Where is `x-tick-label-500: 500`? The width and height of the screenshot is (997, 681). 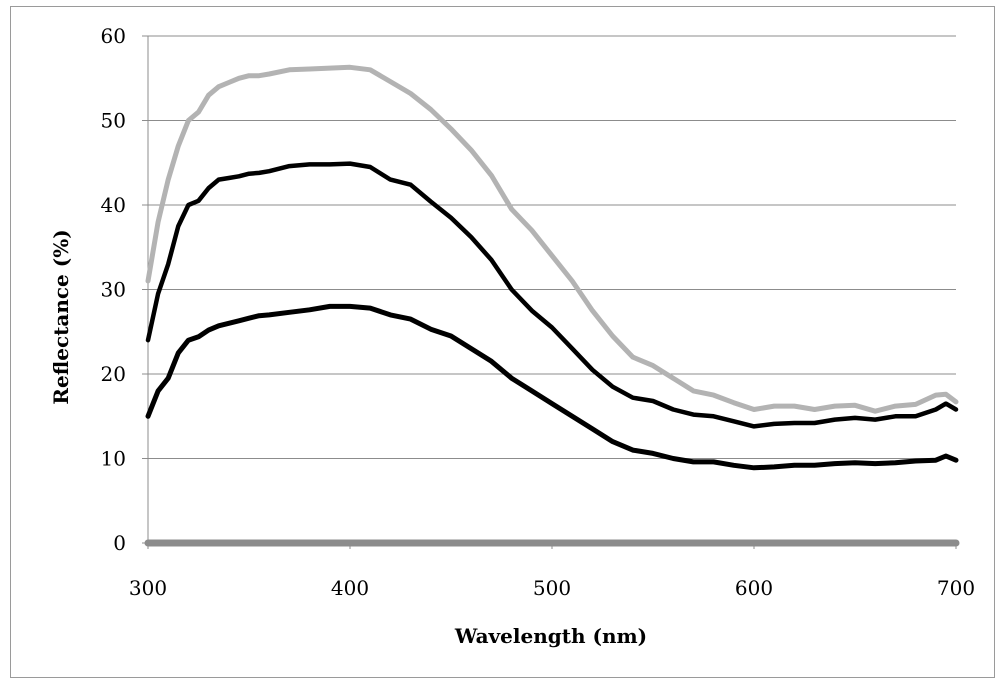
x-tick-label-500: 500 is located at coordinates (552, 588).